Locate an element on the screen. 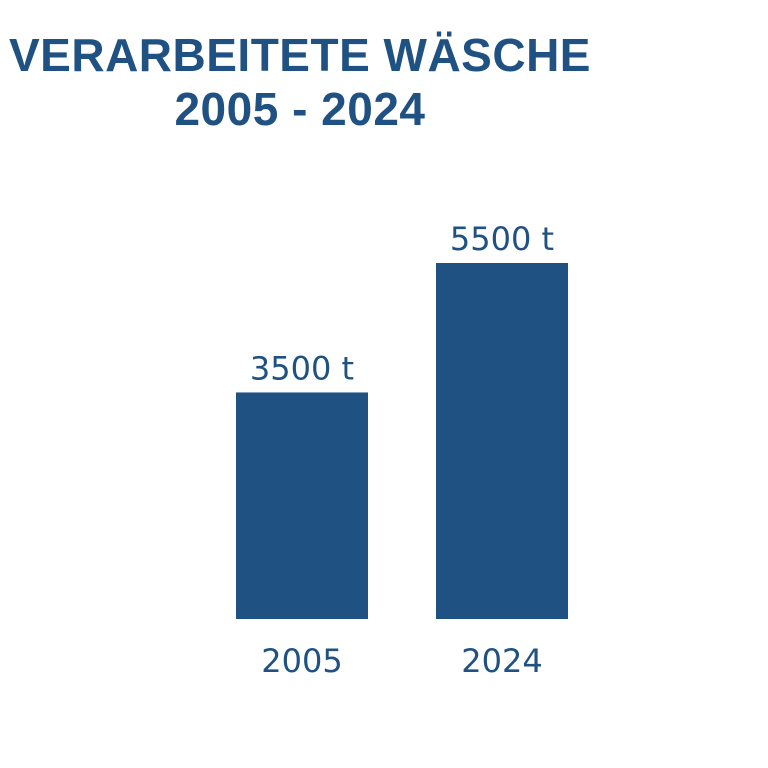 This screenshot has height=768, width=768. value-label-2024: 5500 t is located at coordinates (502, 239).